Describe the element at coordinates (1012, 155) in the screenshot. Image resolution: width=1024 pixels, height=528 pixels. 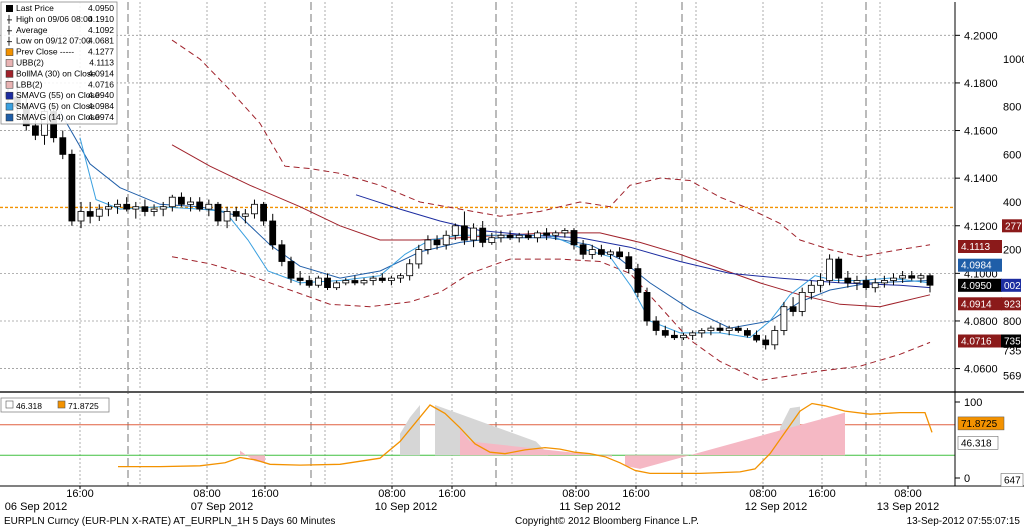
I see `secondary-tick-label: 600` at that location.